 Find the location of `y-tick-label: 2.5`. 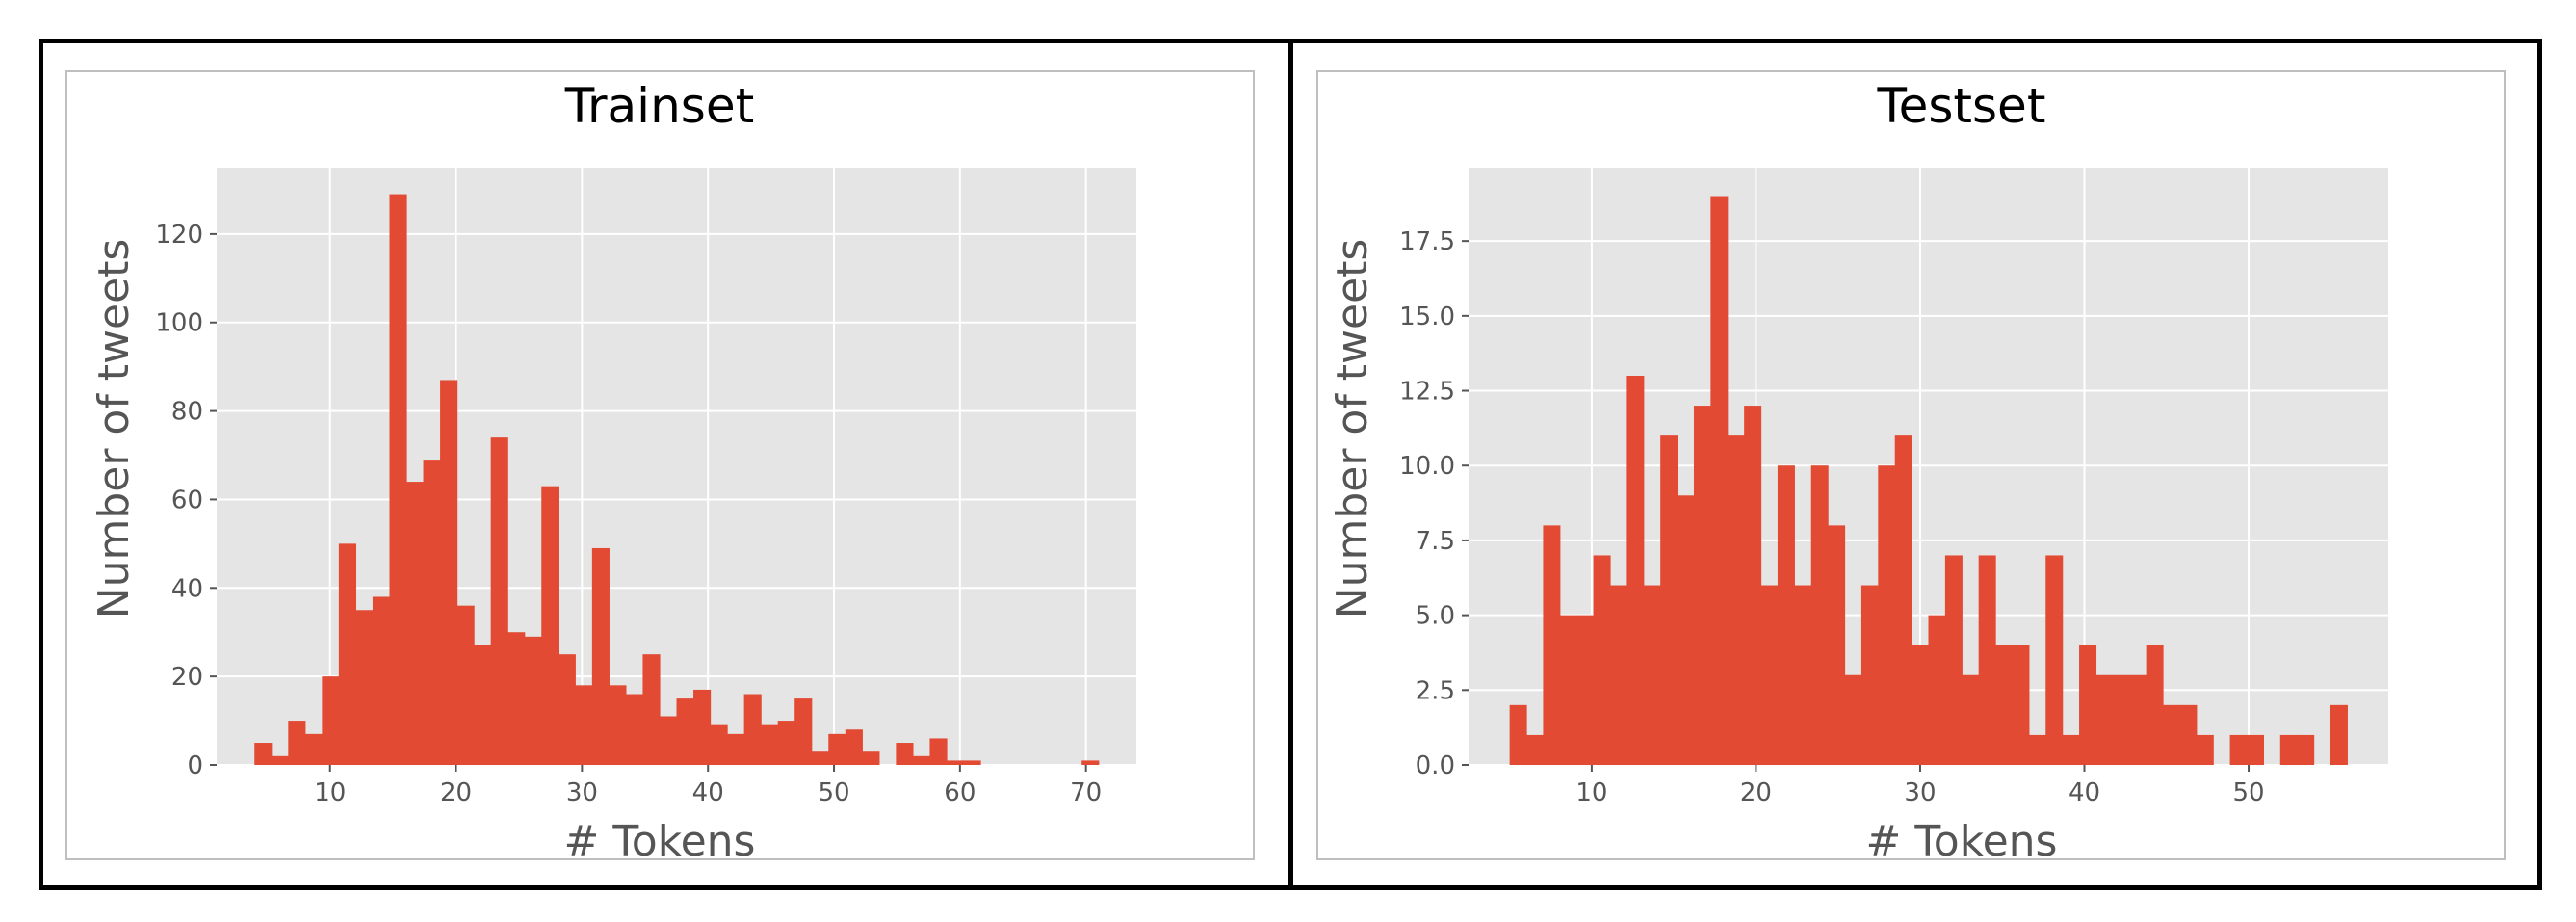

y-tick-label: 2.5 is located at coordinates (1435, 690).